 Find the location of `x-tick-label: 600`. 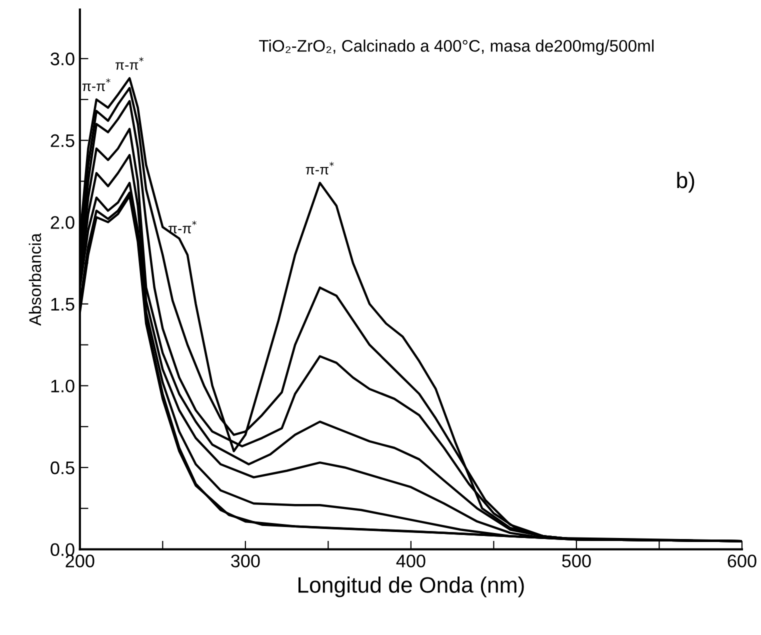

x-tick-label: 600 is located at coordinates (742, 561).